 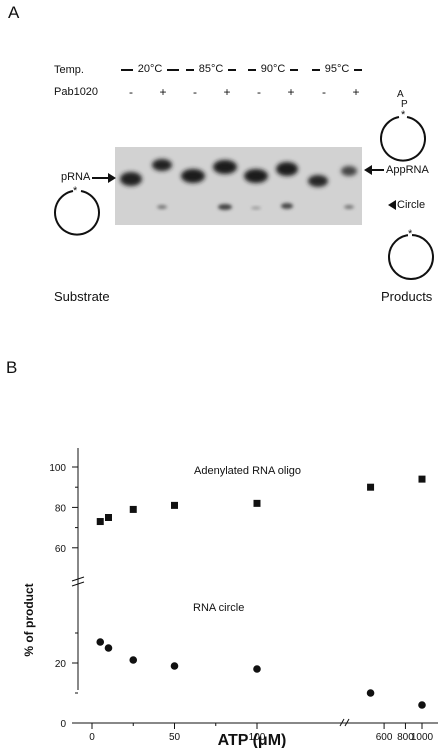 What do you see at coordinates (82, 296) in the screenshot?
I see `substrate-caption: Substrate` at bounding box center [82, 296].